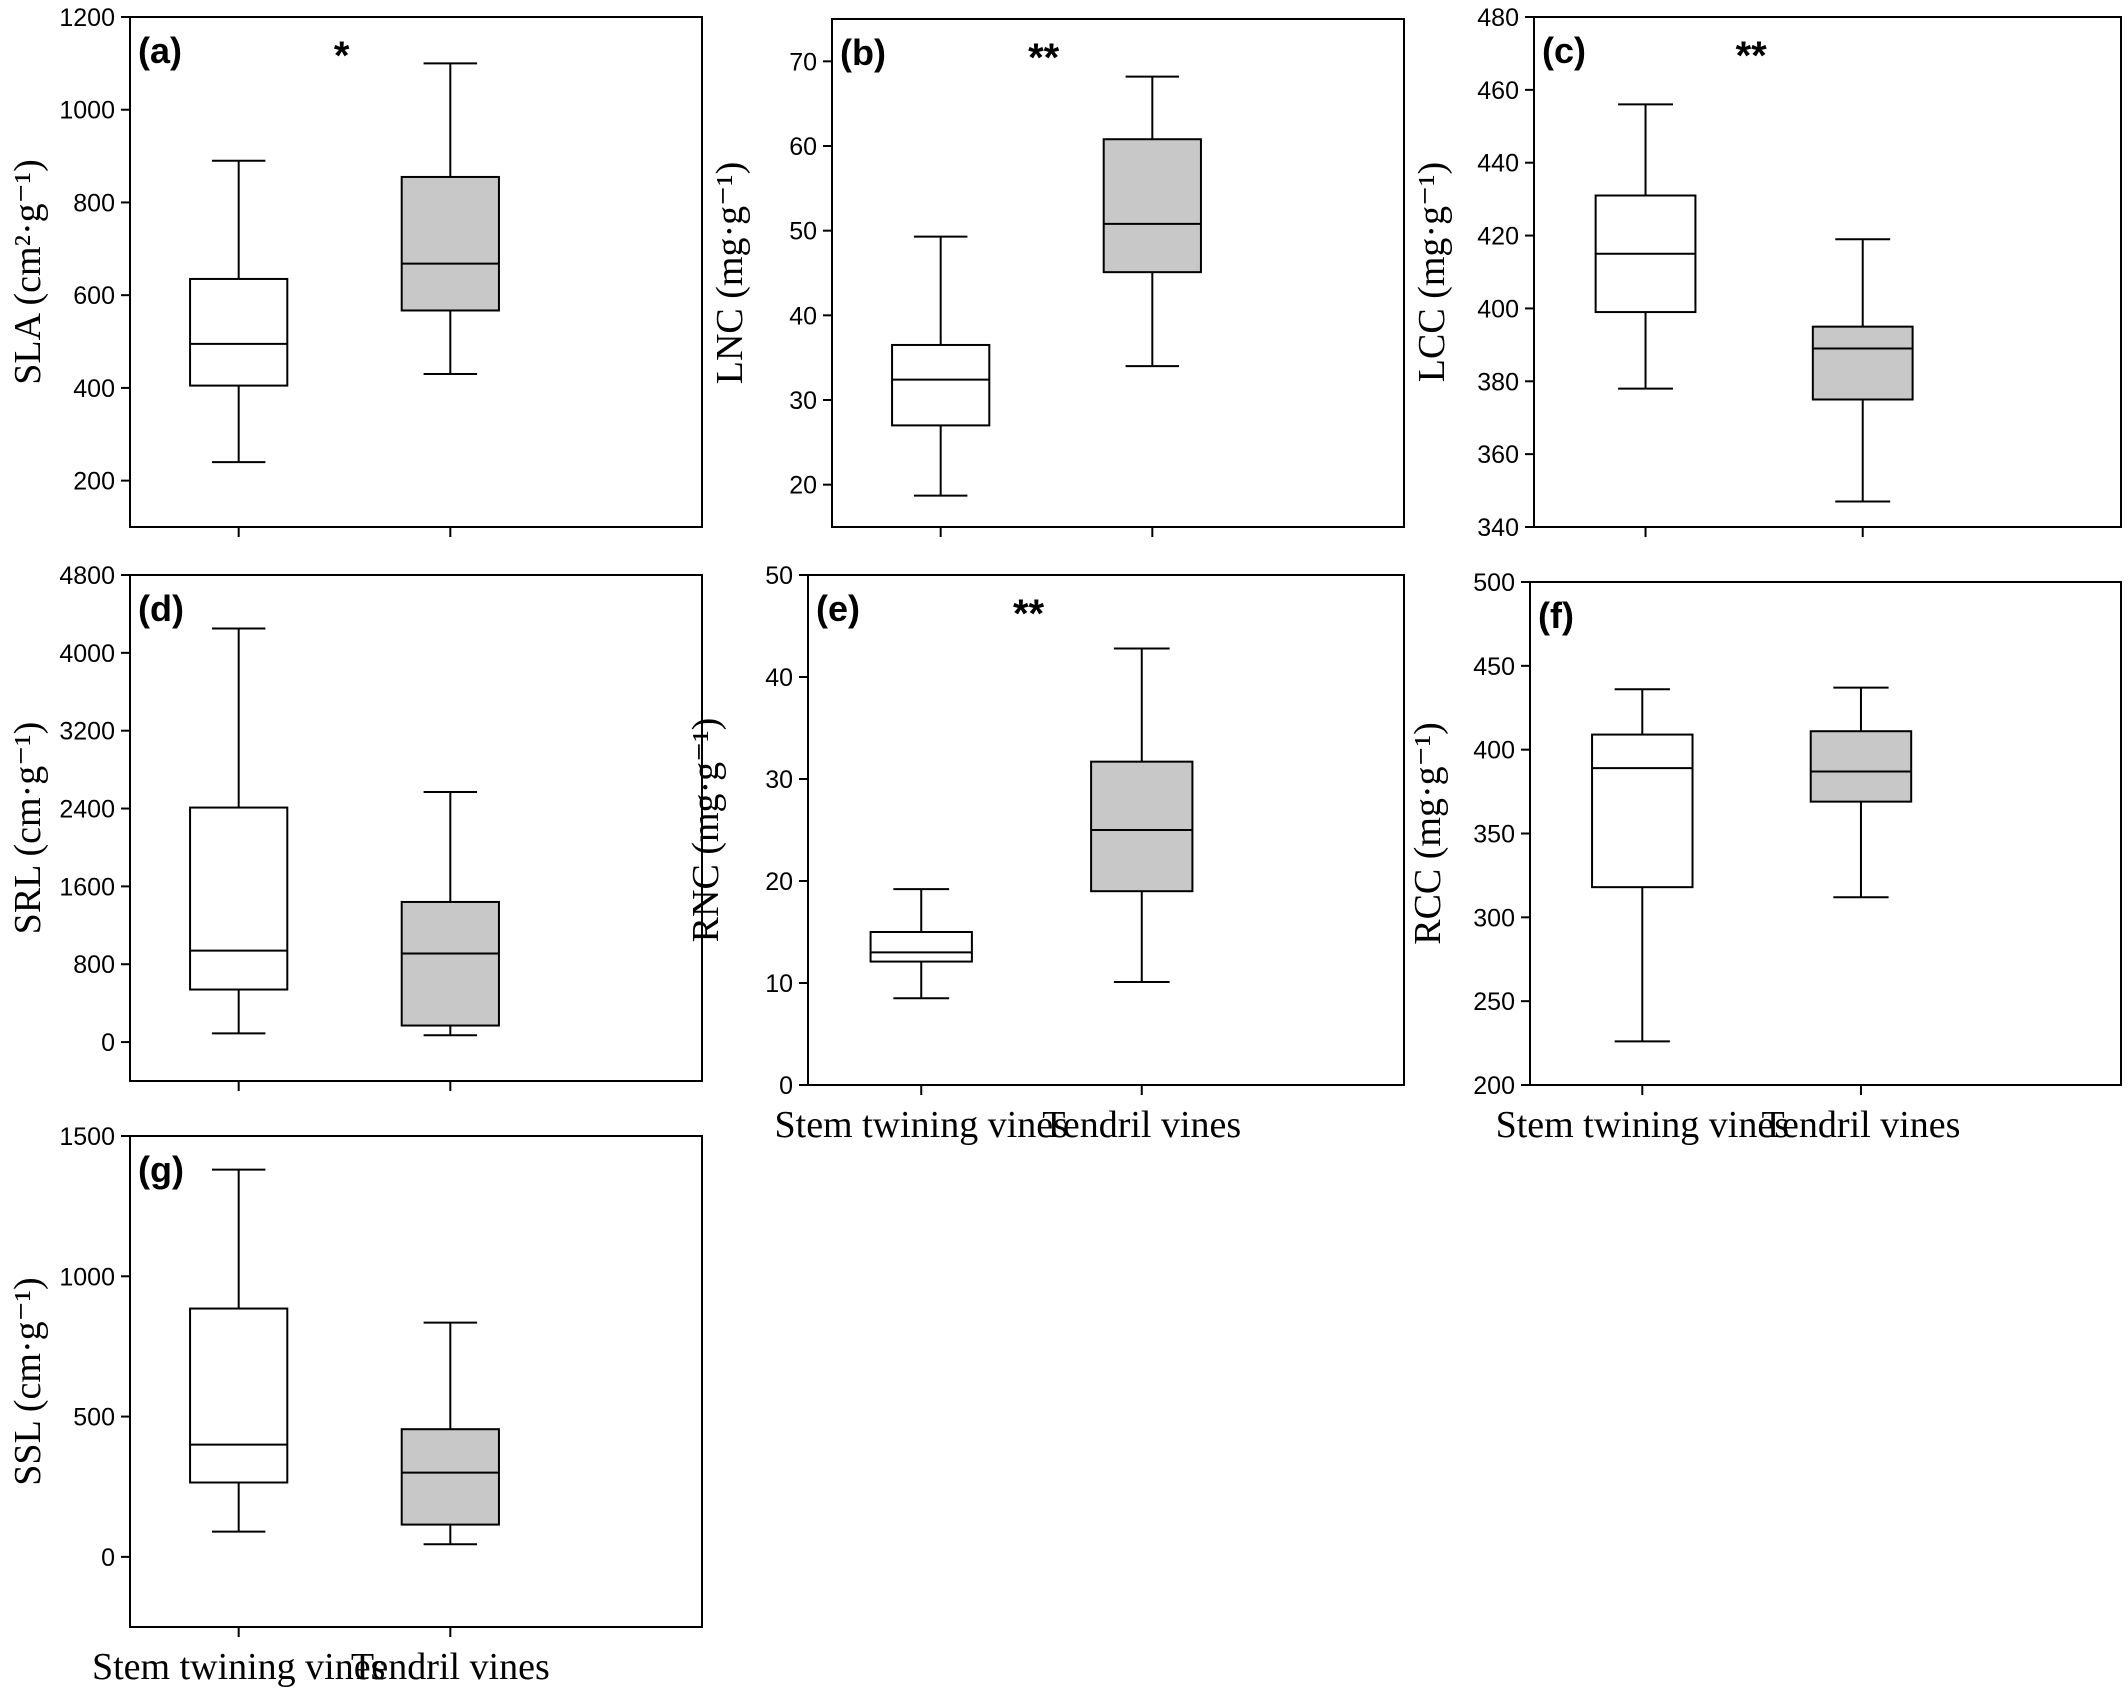 Image resolution: width=2128 pixels, height=1690 pixels. I want to click on panel-label: (f), so click(1556, 615).